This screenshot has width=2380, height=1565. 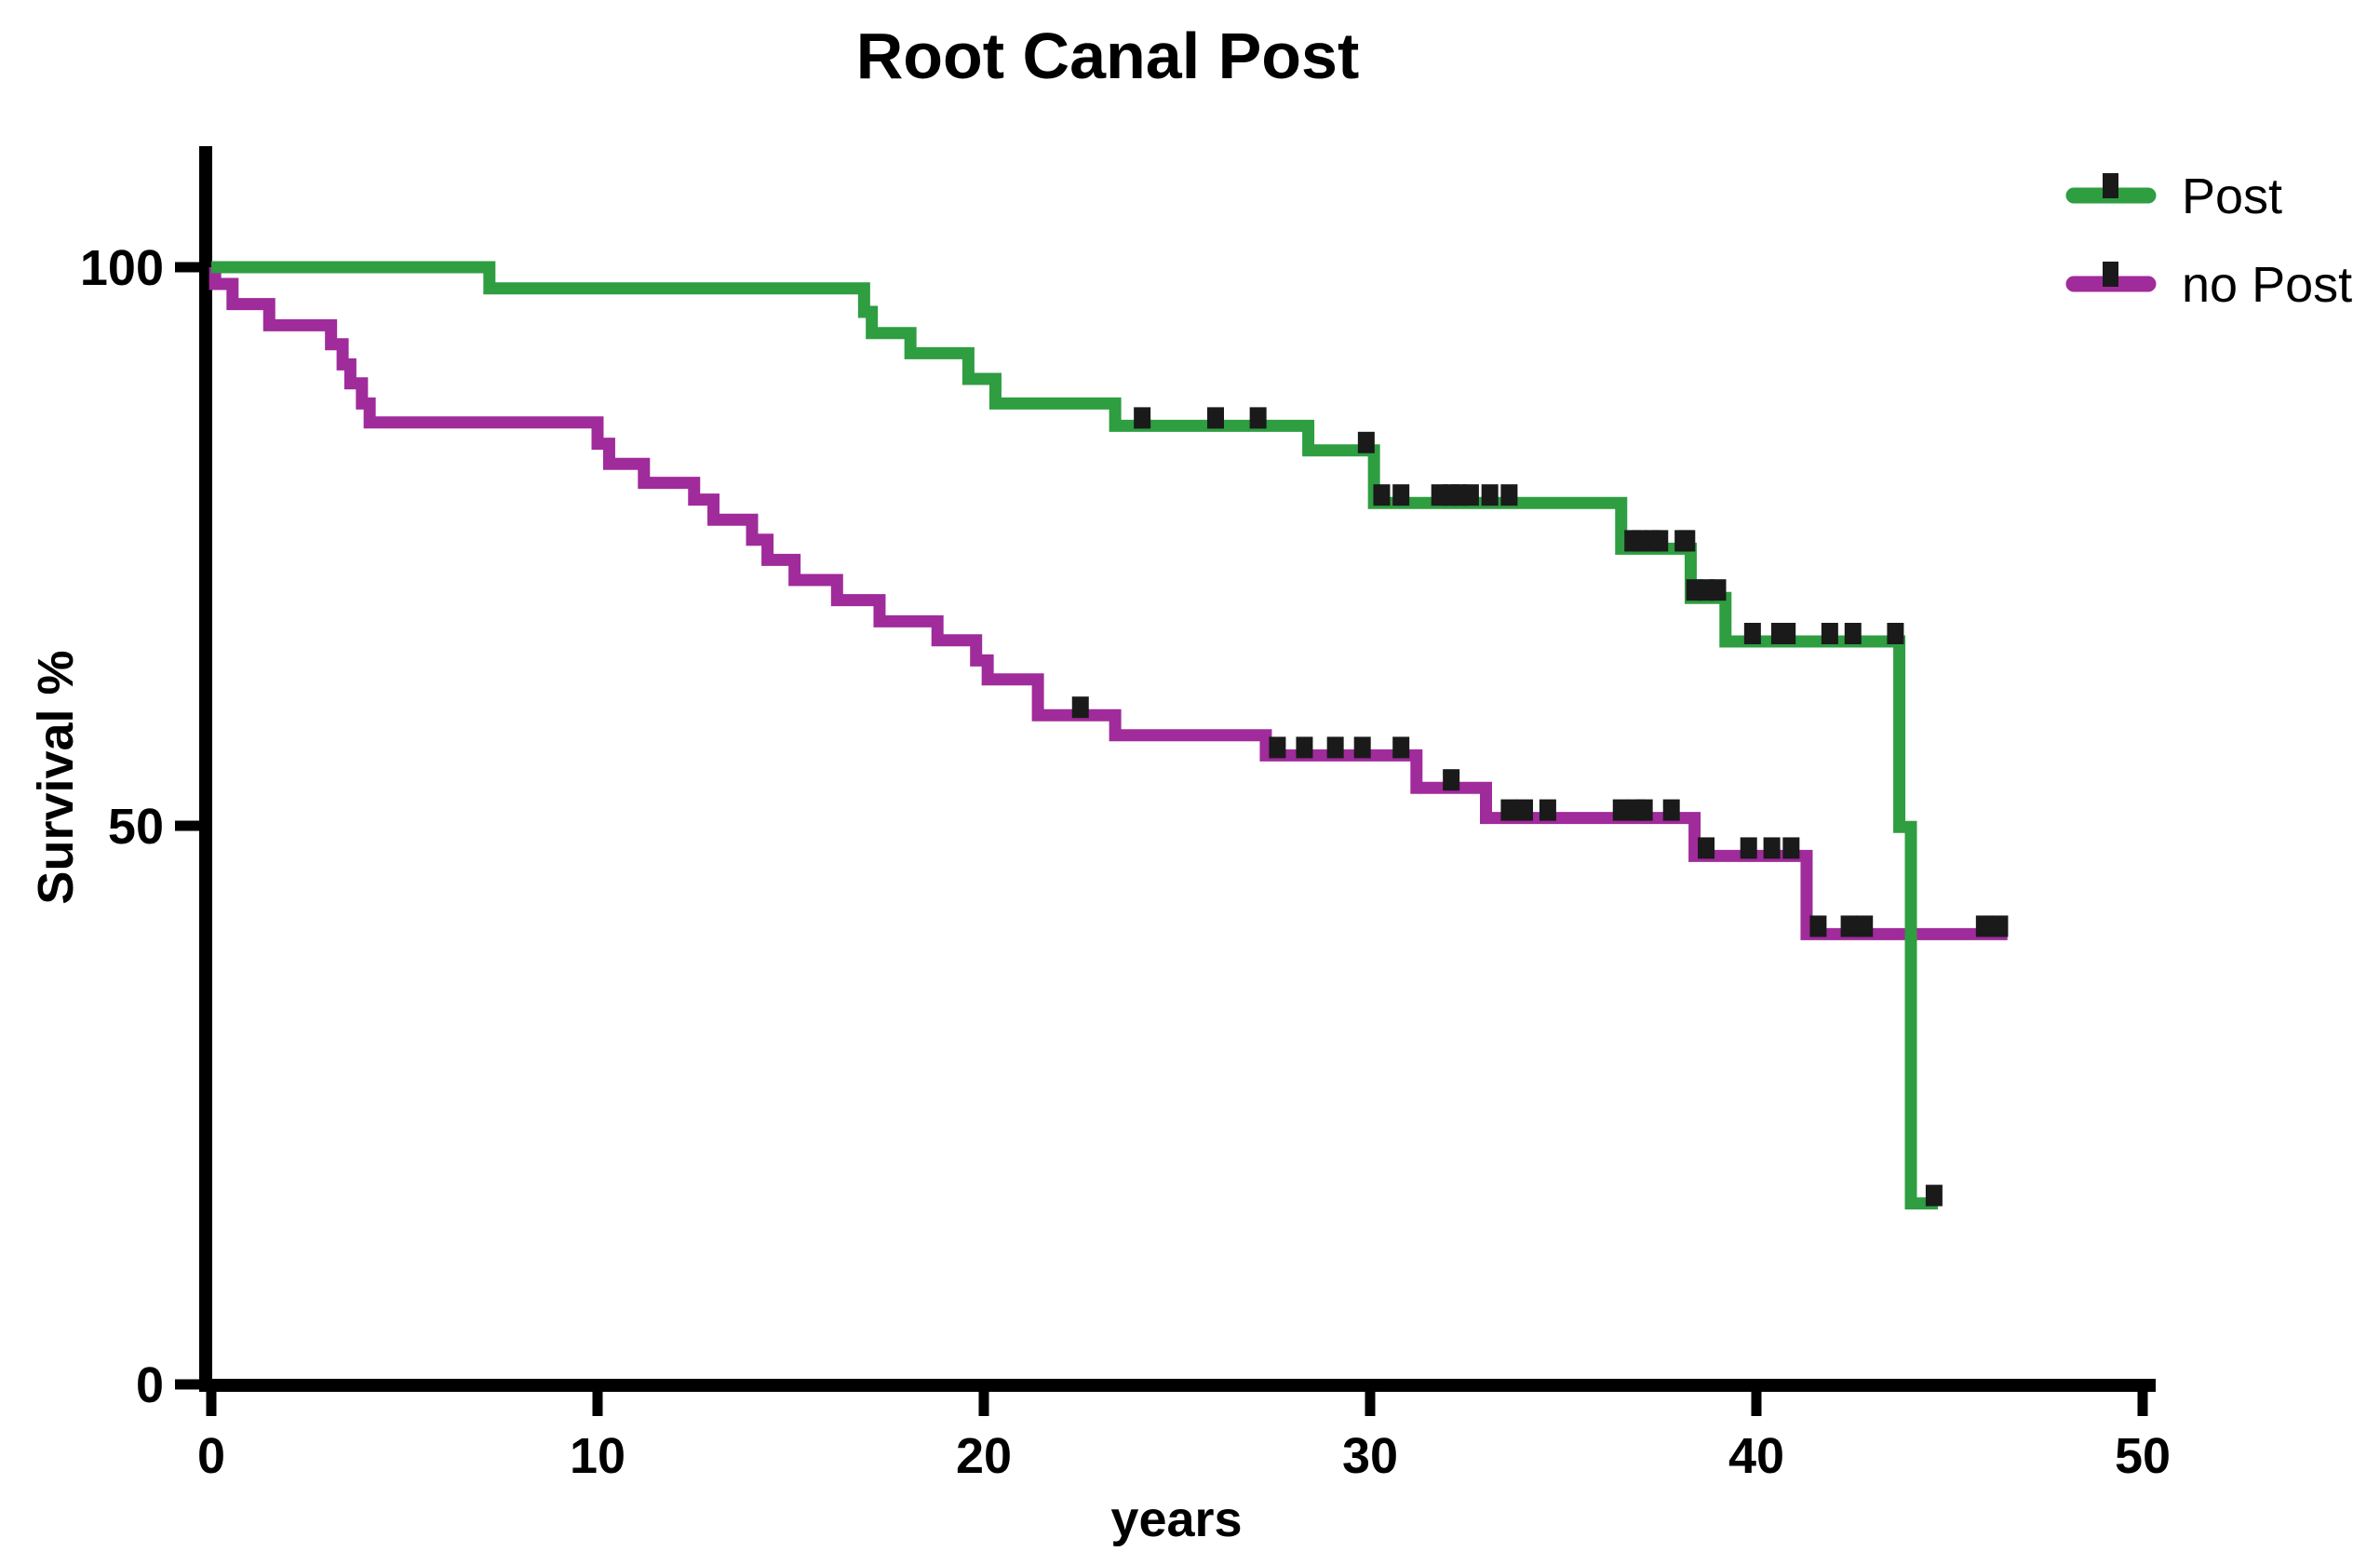 What do you see at coordinates (984, 1456) in the screenshot?
I see `x-tick-label: 20` at bounding box center [984, 1456].